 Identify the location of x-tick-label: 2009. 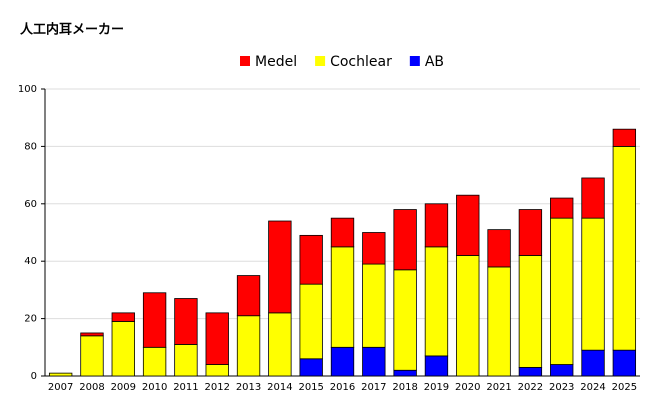
(123, 387).